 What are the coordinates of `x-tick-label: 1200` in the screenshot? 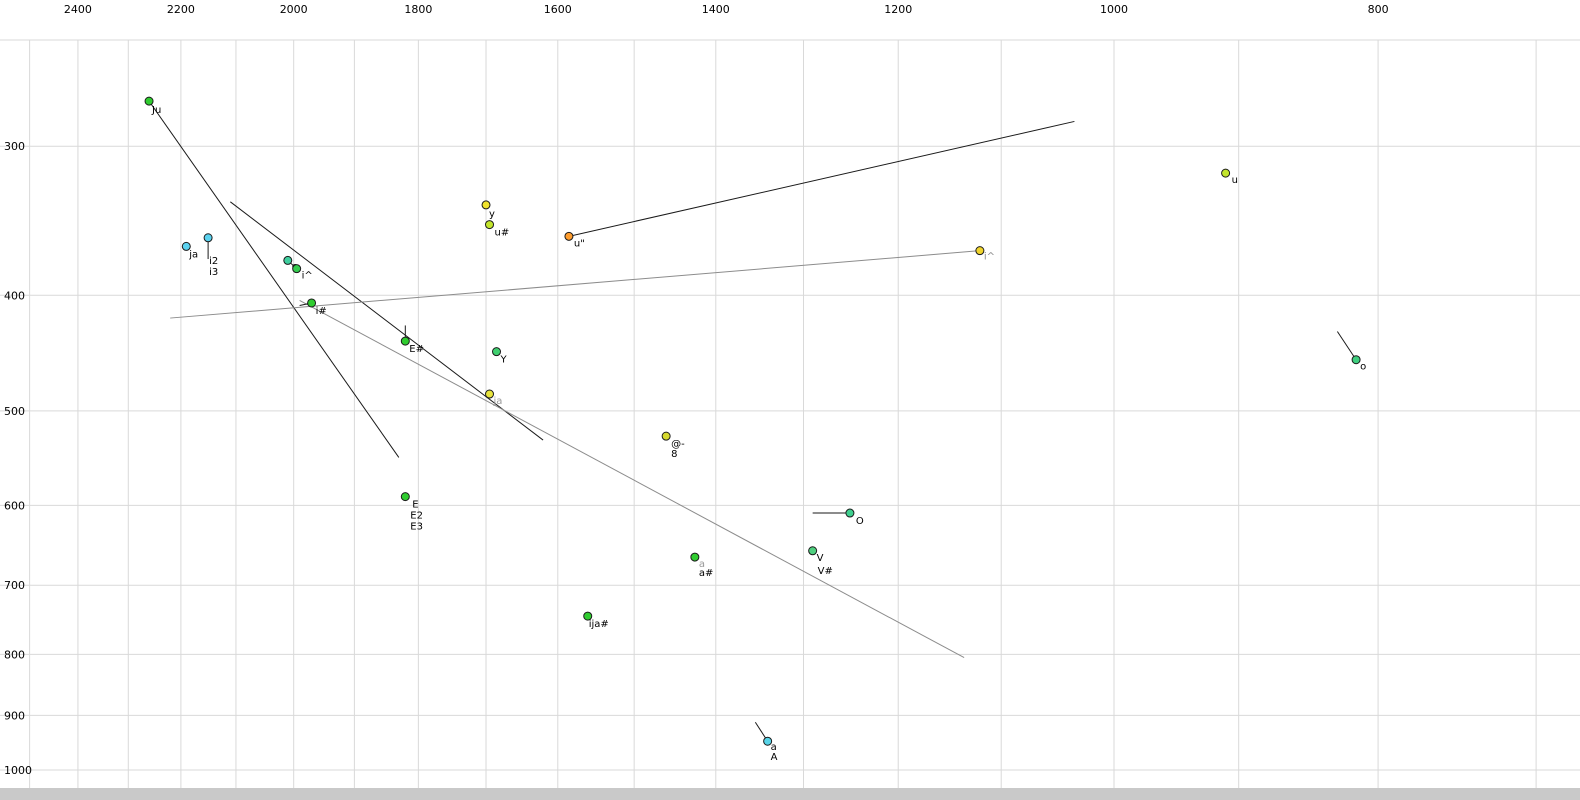 It's located at (898, 9).